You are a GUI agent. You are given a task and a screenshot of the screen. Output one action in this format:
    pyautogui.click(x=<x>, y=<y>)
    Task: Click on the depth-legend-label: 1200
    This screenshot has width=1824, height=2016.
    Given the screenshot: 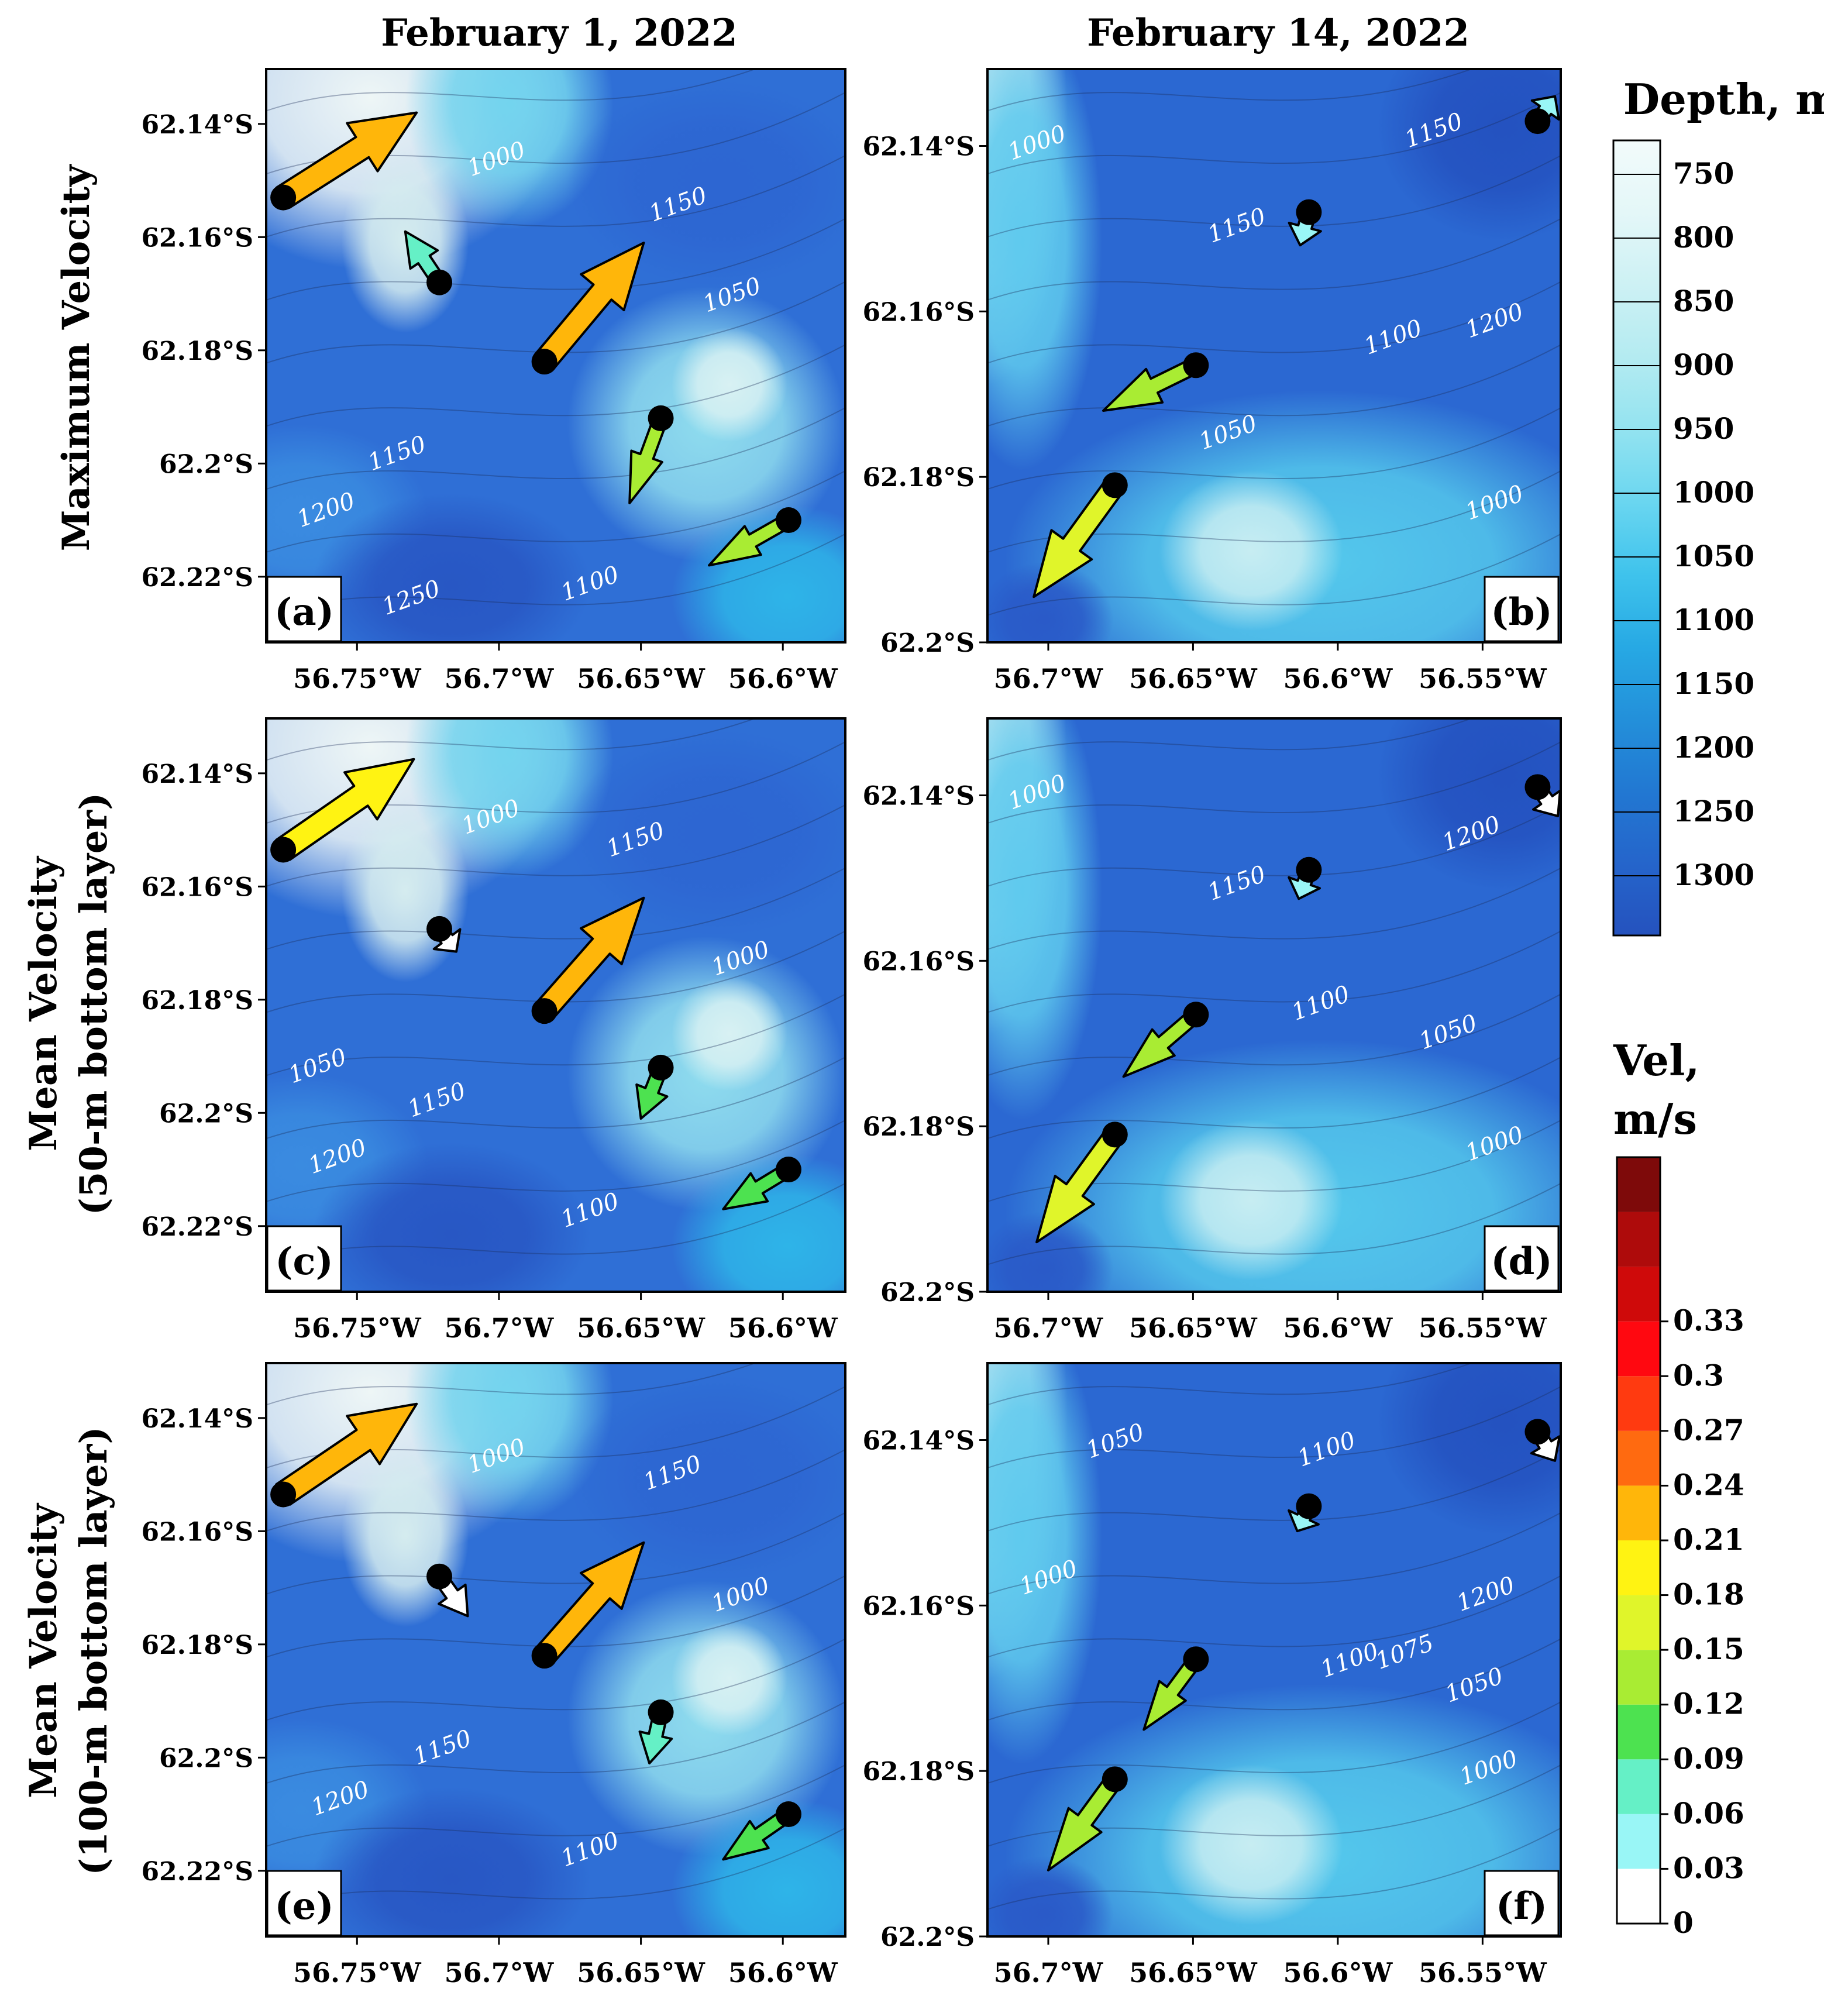 What is the action you would take?
    pyautogui.click(x=1713, y=747)
    